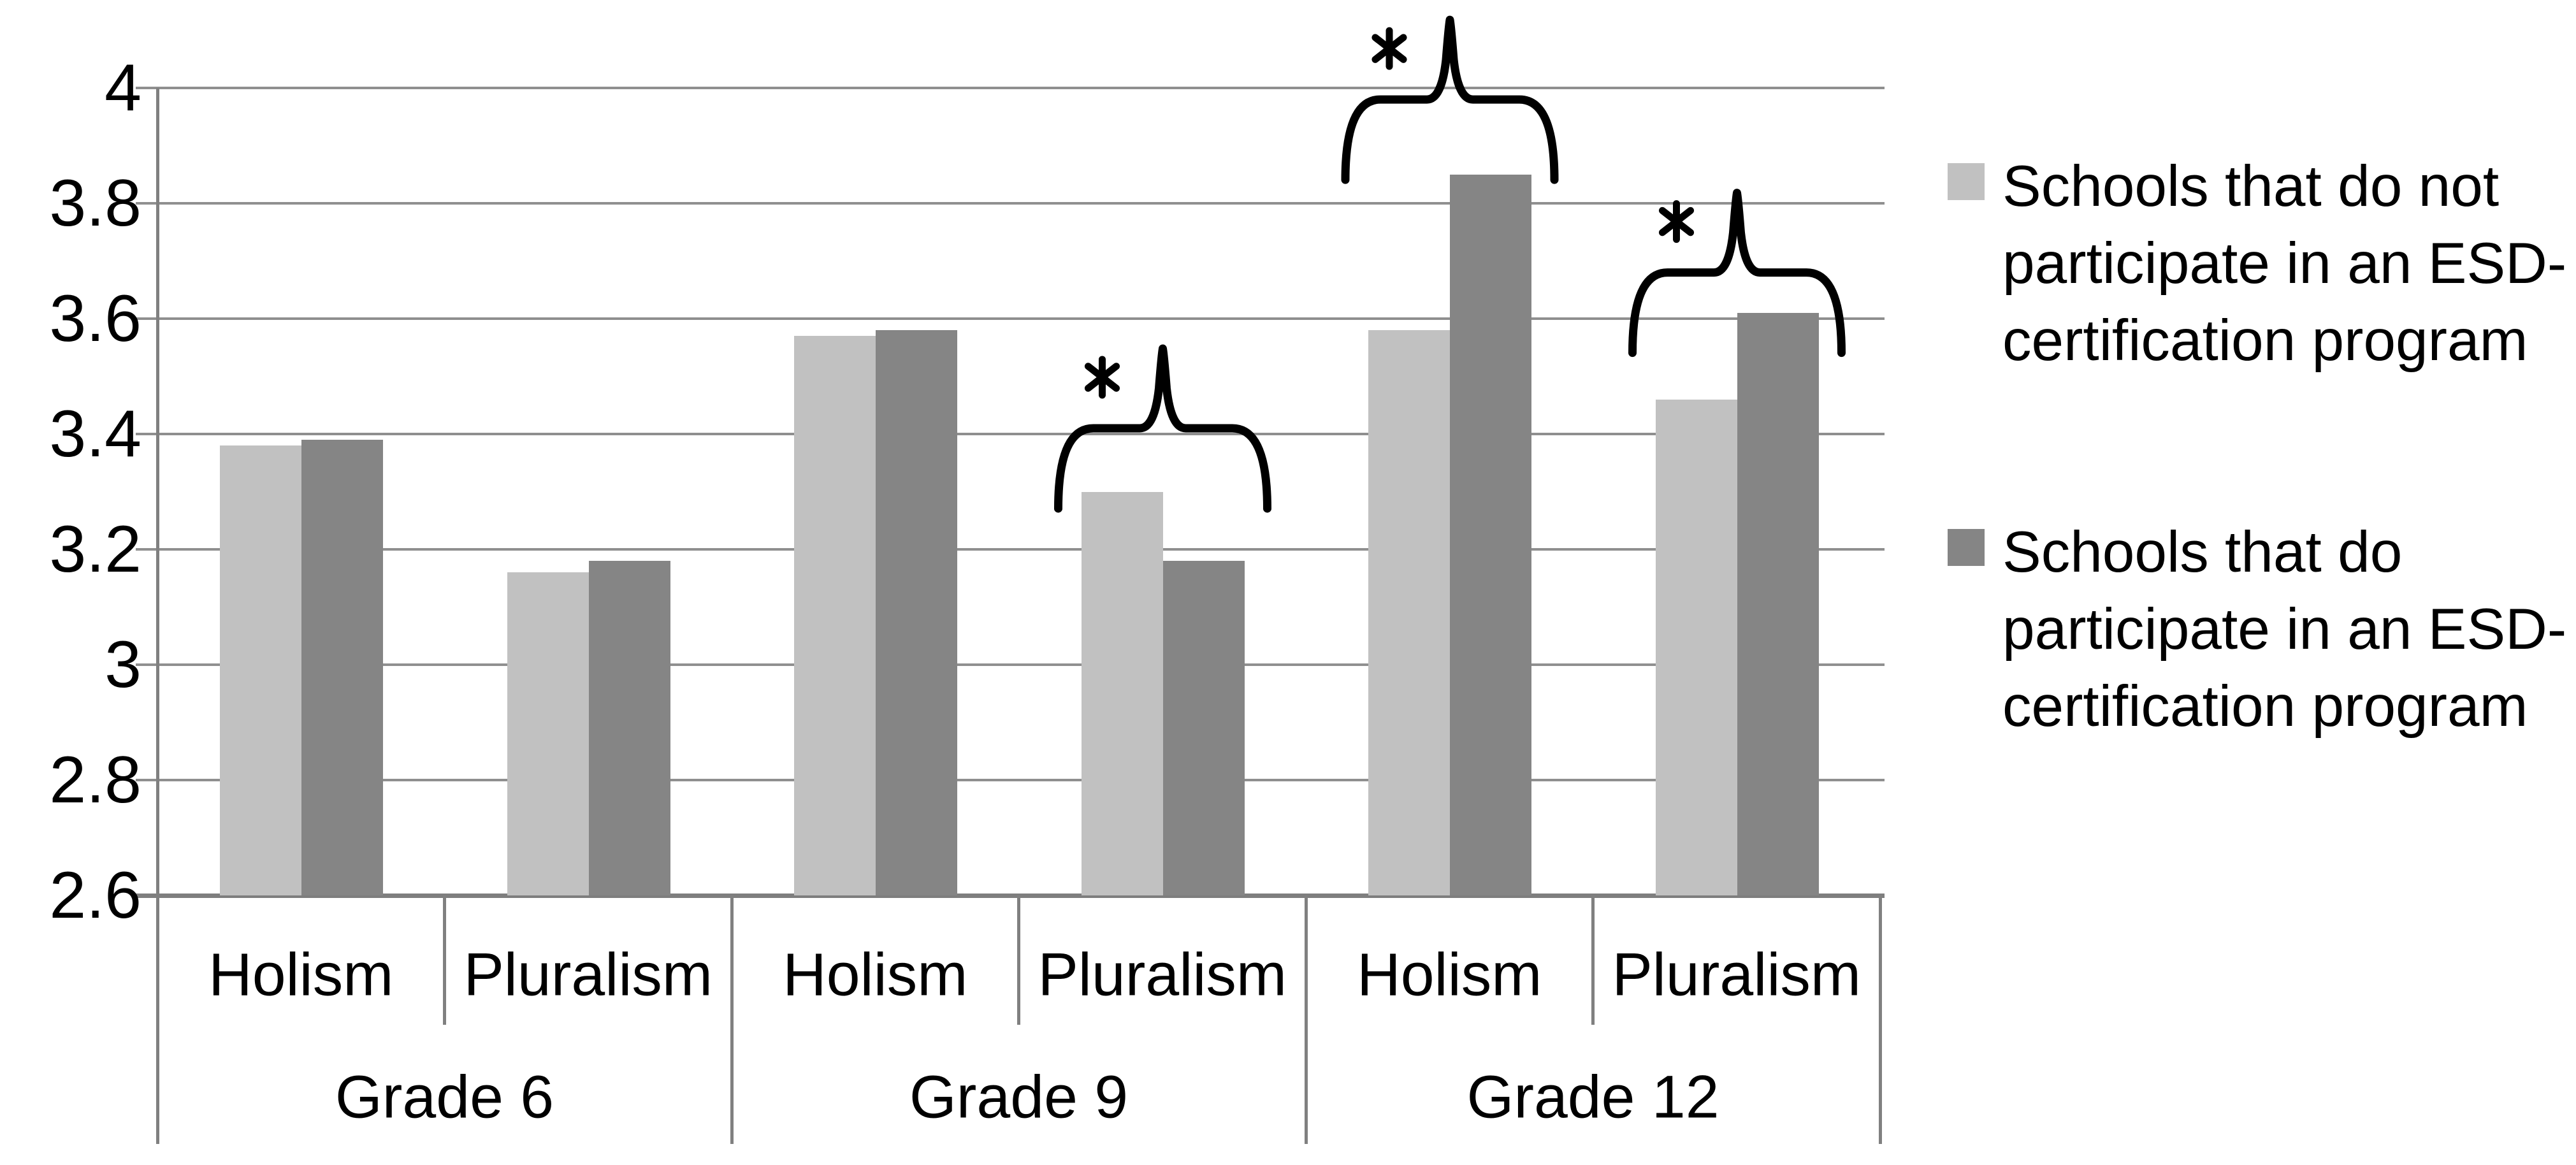 The image size is (2576, 1165). I want to click on y-tick-label: 3.4, so click(95, 434).